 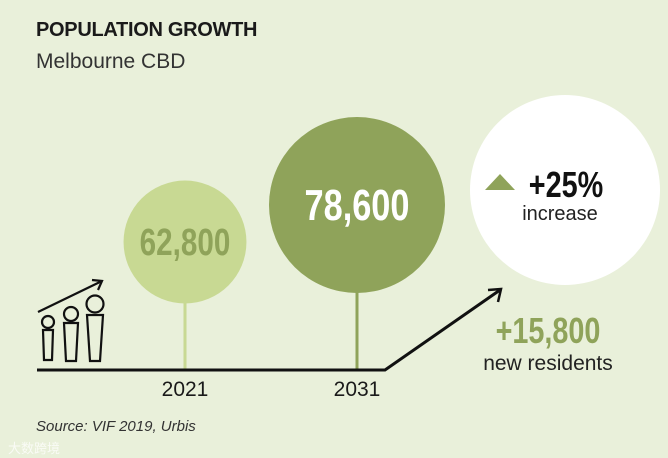 I want to click on year-label: 2031, so click(x=357, y=389).